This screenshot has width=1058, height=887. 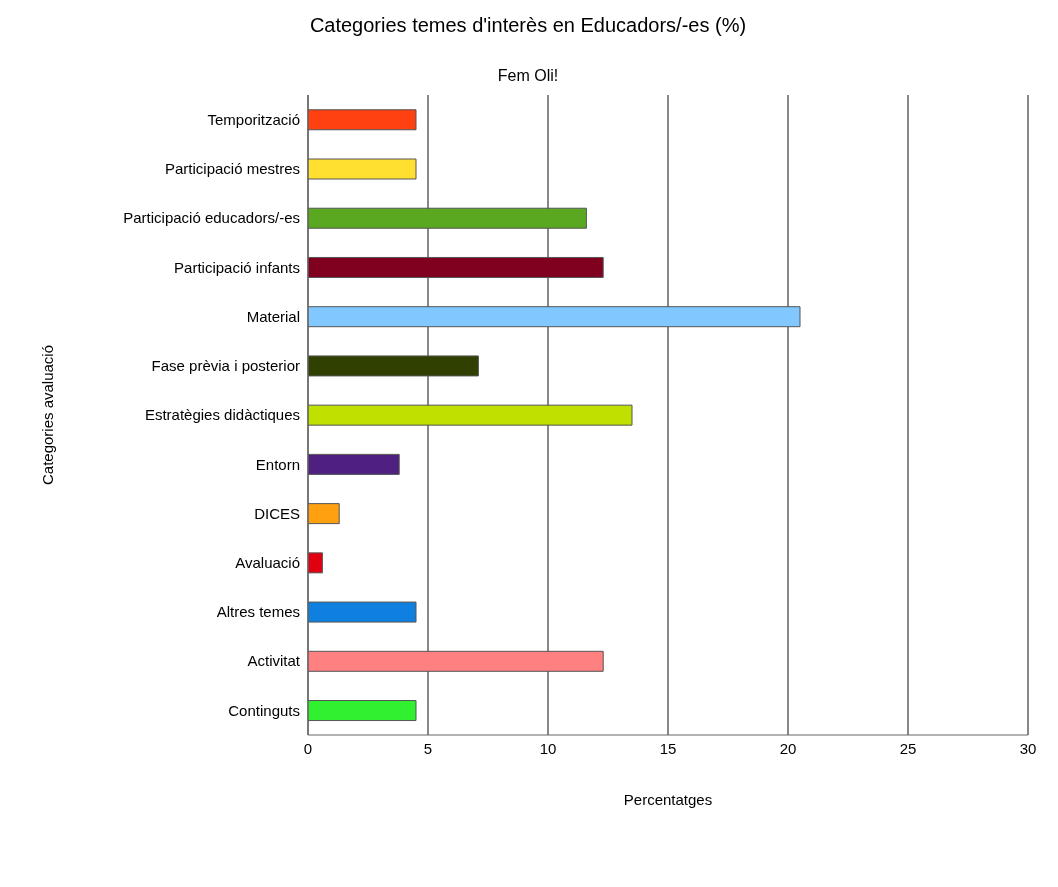 What do you see at coordinates (1028, 748) in the screenshot?
I see `x-tick-label: 30` at bounding box center [1028, 748].